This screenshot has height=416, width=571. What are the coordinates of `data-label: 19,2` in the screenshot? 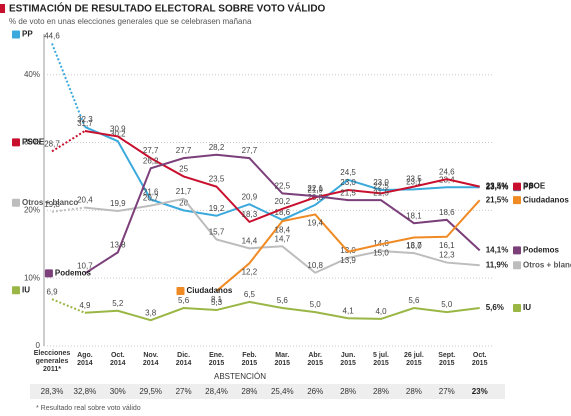 It's located at (217, 208).